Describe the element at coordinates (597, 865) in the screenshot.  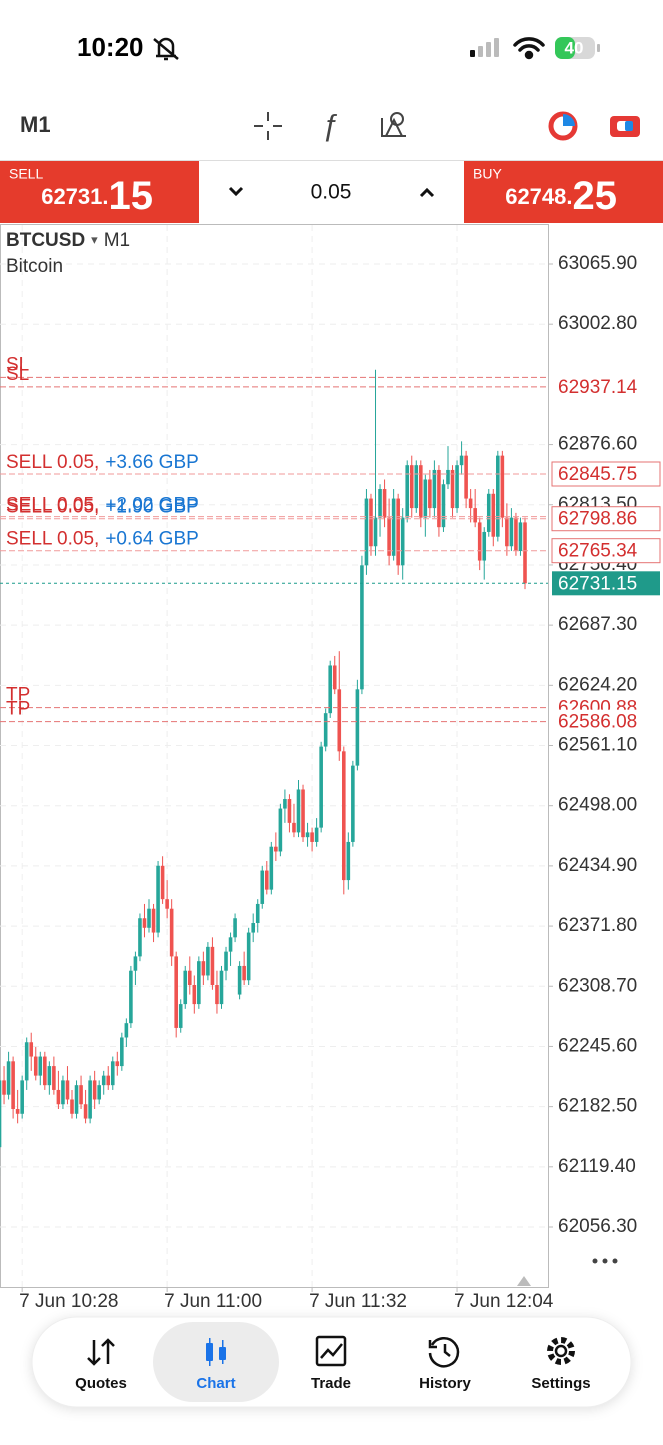
I see `y-tick-label: 62434.90` at that location.